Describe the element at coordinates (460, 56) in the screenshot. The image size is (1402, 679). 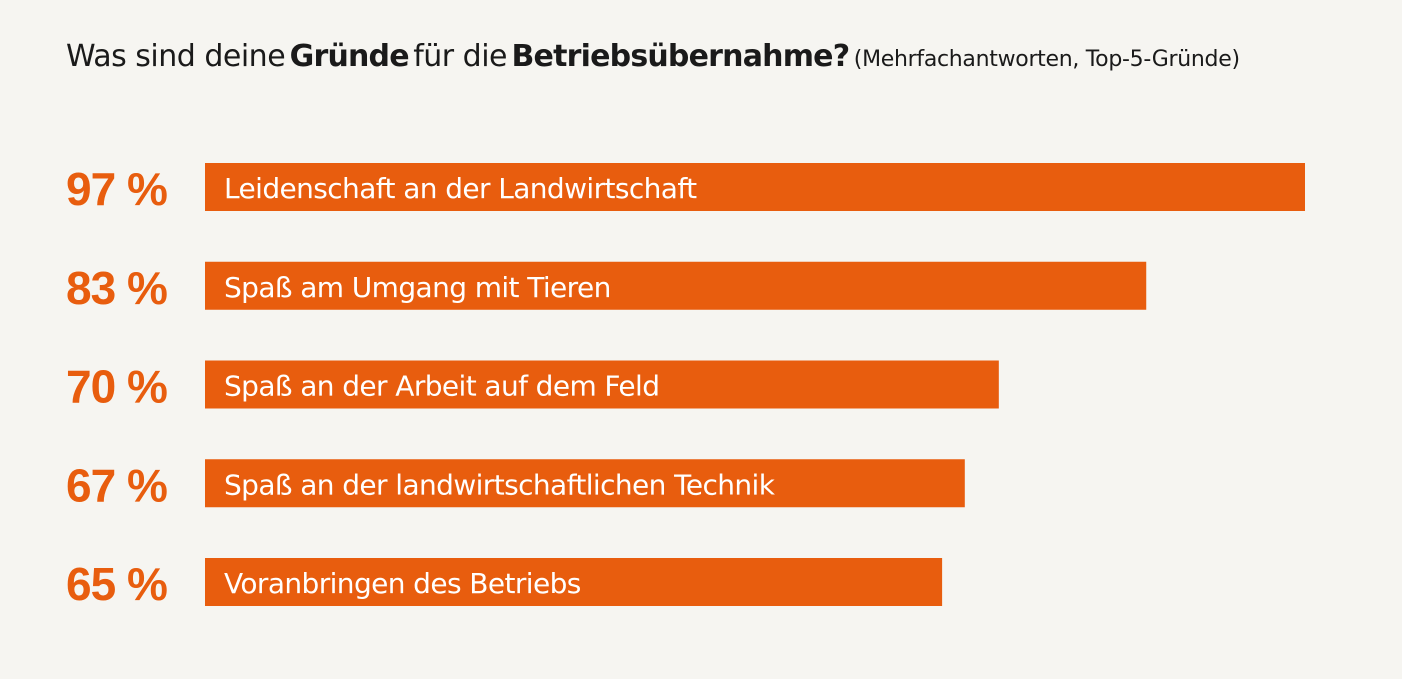
I see `title-part2: für die` at that location.